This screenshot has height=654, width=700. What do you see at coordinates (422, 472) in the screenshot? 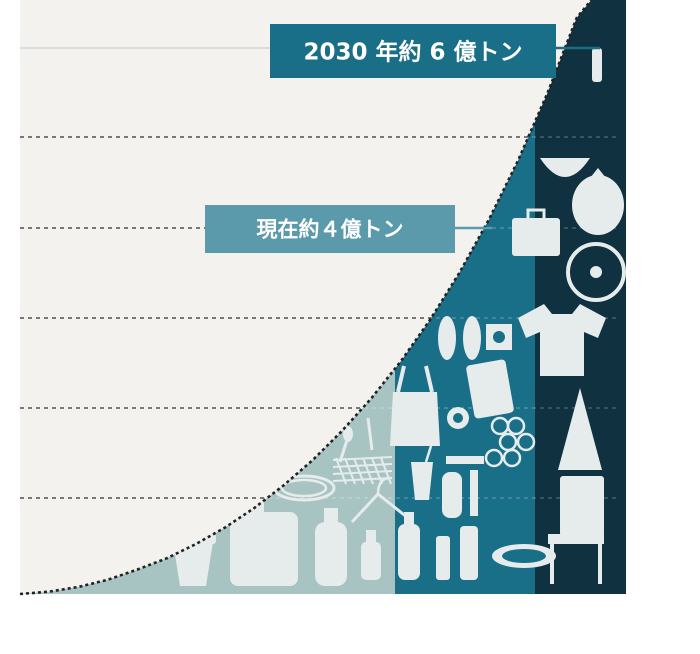
I see `cup-icon` at bounding box center [422, 472].